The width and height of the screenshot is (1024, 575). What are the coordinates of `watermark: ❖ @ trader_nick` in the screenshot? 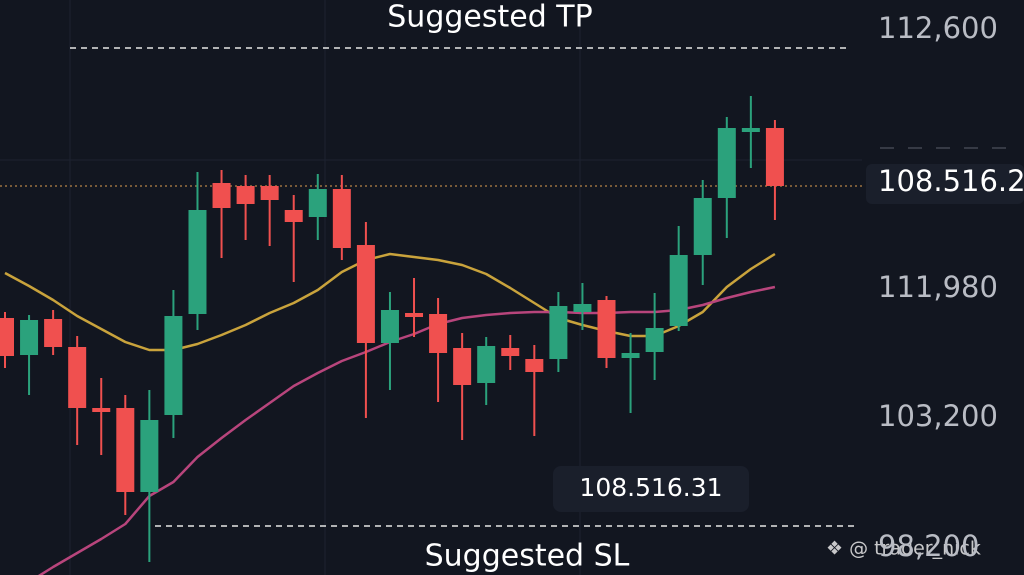 It's located at (903, 549).